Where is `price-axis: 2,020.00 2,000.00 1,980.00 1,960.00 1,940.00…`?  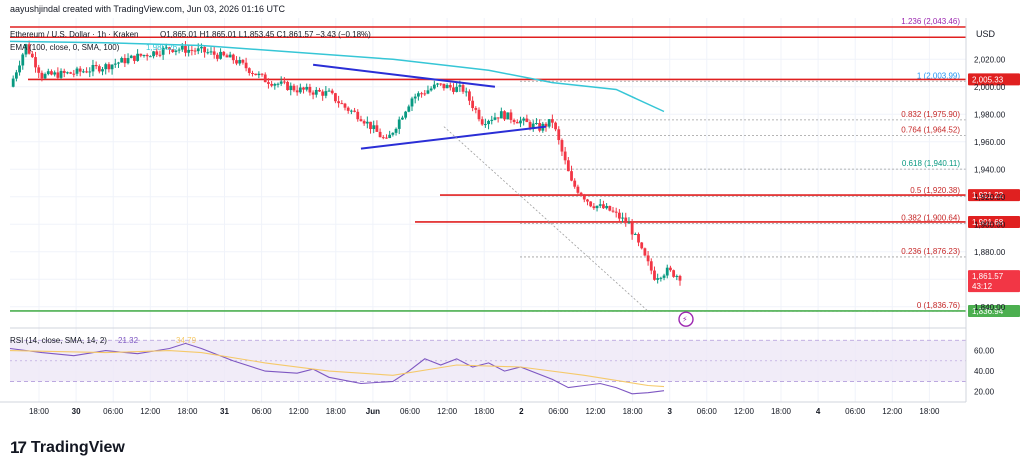 price-axis: 2,020.00 2,000.00 1,980.00 1,960.00 1,940.00… is located at coordinates (992, 210).